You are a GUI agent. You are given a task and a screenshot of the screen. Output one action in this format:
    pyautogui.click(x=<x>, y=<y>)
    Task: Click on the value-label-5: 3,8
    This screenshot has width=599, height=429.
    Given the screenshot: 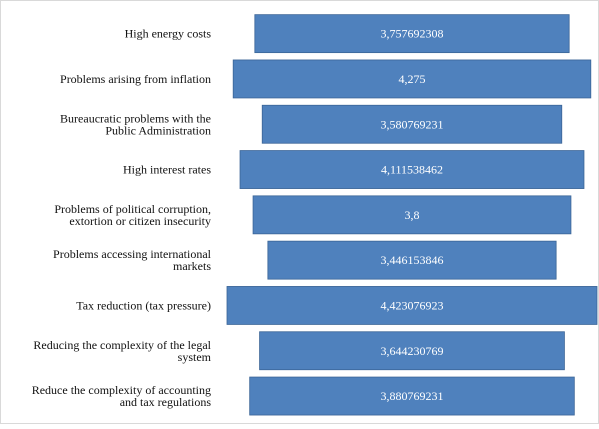 What is the action you would take?
    pyautogui.click(x=412, y=215)
    